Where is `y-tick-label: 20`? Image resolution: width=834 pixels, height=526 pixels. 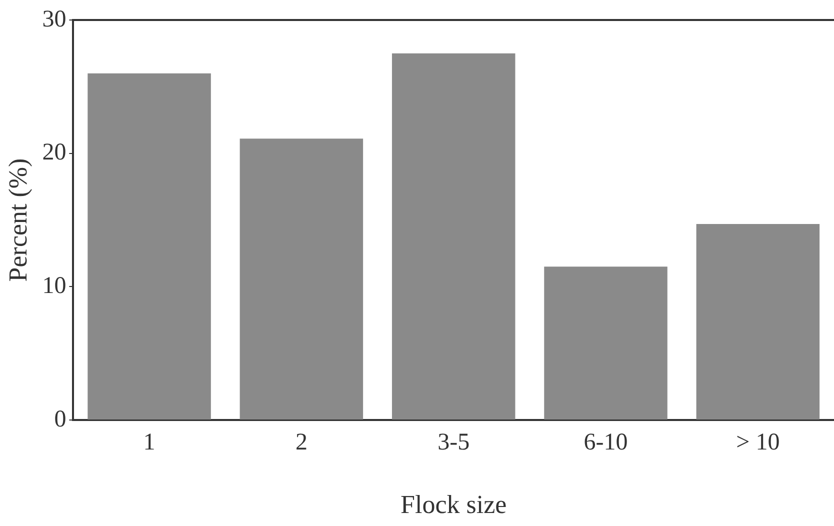
y-tick-label: 20 is located at coordinates (54, 153).